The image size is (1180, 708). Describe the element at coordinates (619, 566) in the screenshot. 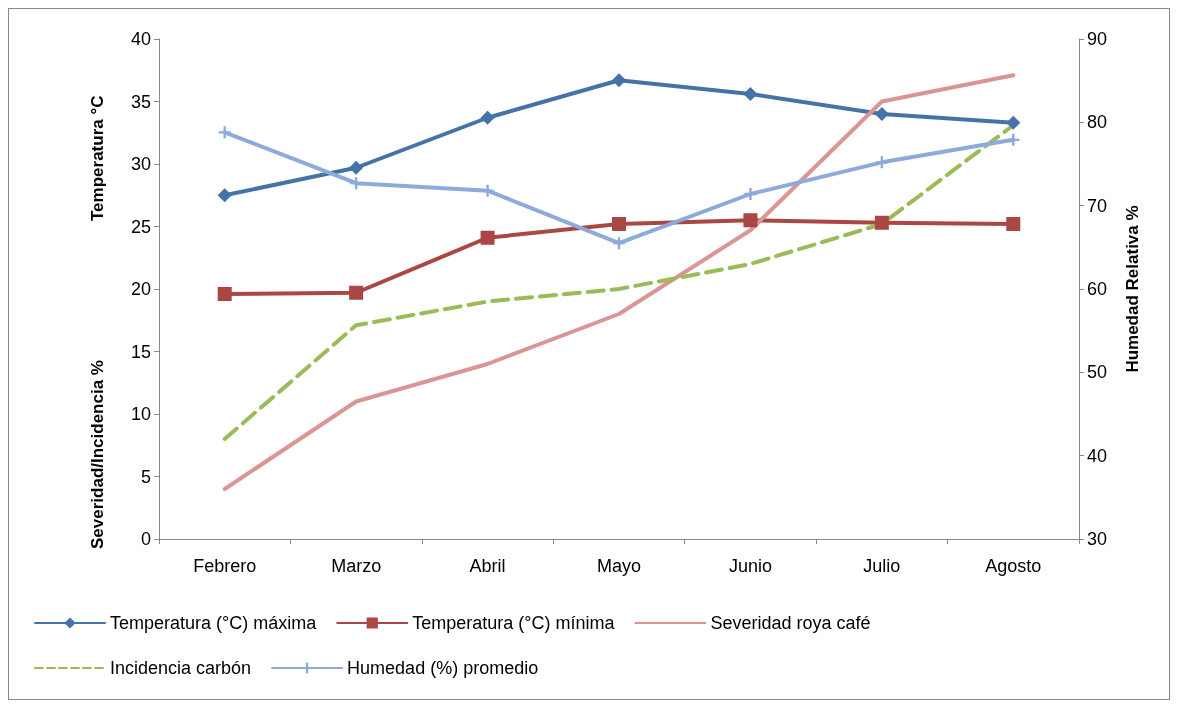

I see `x-tick-label: Mayo` at that location.